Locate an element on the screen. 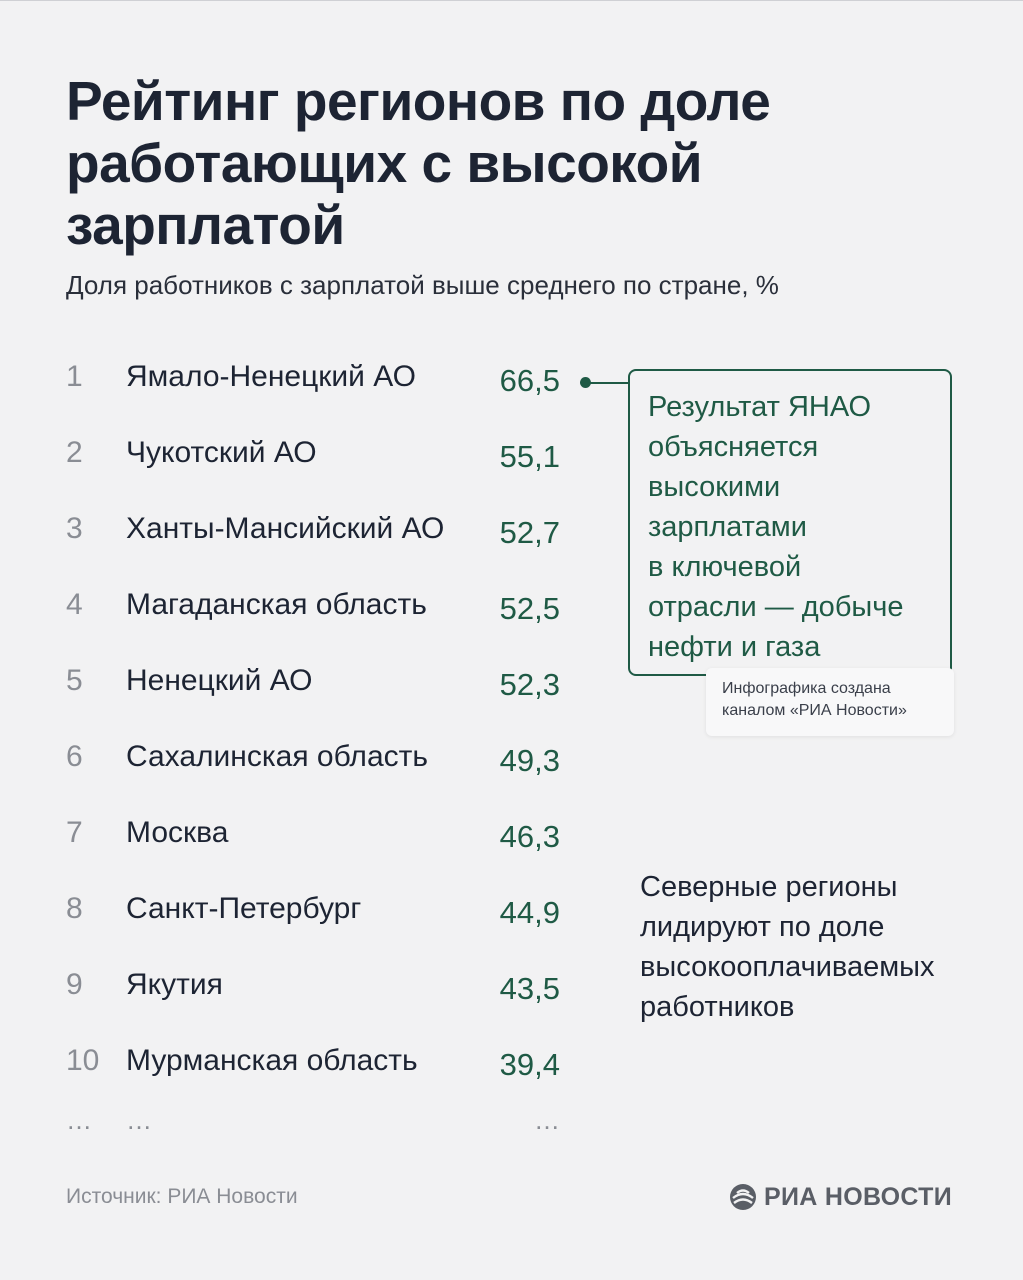 The width and height of the screenshot is (1023, 1280). row-rank: 1 is located at coordinates (74, 376).